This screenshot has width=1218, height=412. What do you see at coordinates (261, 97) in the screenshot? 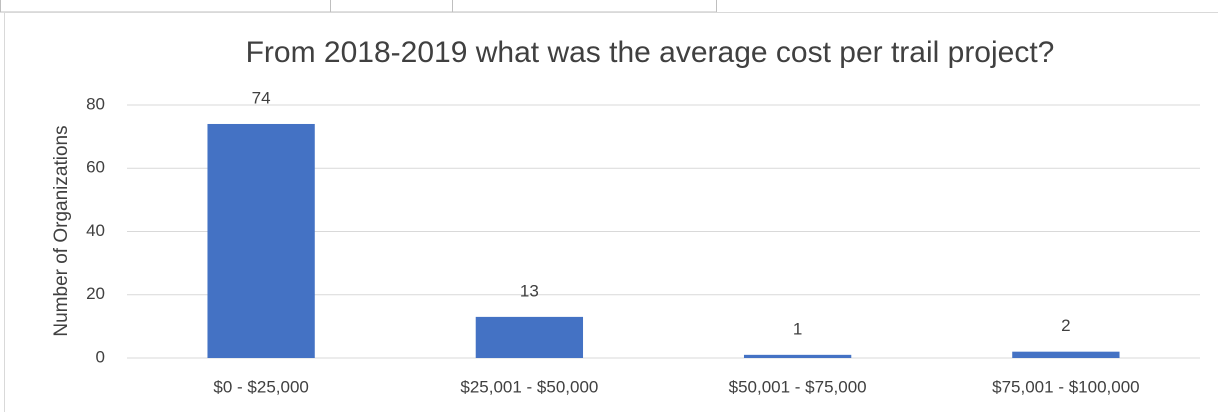
I see `data-label: 74` at bounding box center [261, 97].